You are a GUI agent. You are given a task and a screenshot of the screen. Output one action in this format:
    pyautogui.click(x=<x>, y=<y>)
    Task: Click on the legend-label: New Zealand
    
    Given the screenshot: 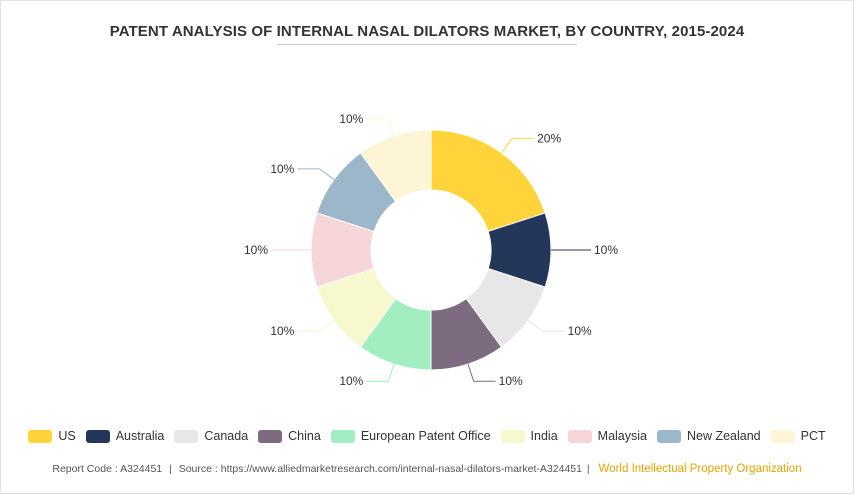 What is the action you would take?
    pyautogui.click(x=723, y=436)
    